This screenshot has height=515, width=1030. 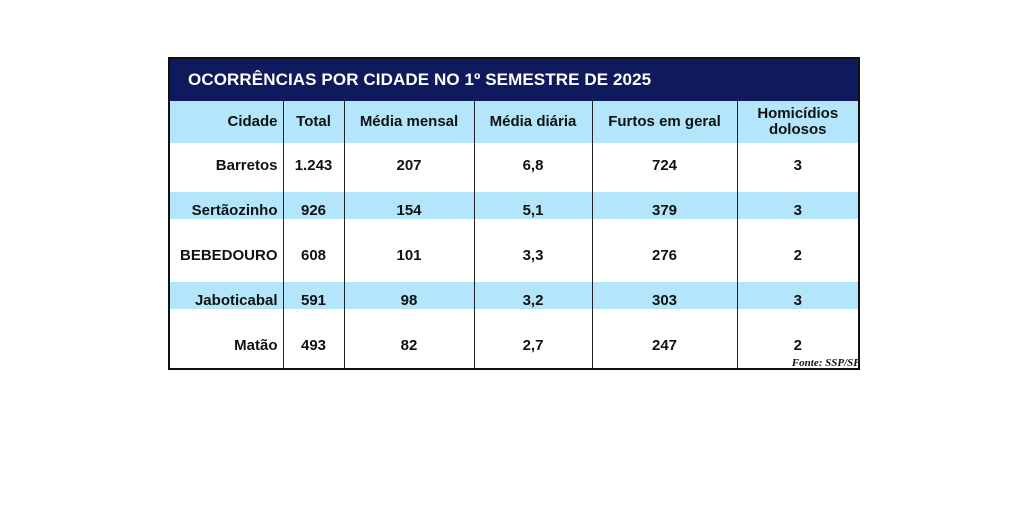 I want to click on table-cell: 379, so click(x=664, y=210).